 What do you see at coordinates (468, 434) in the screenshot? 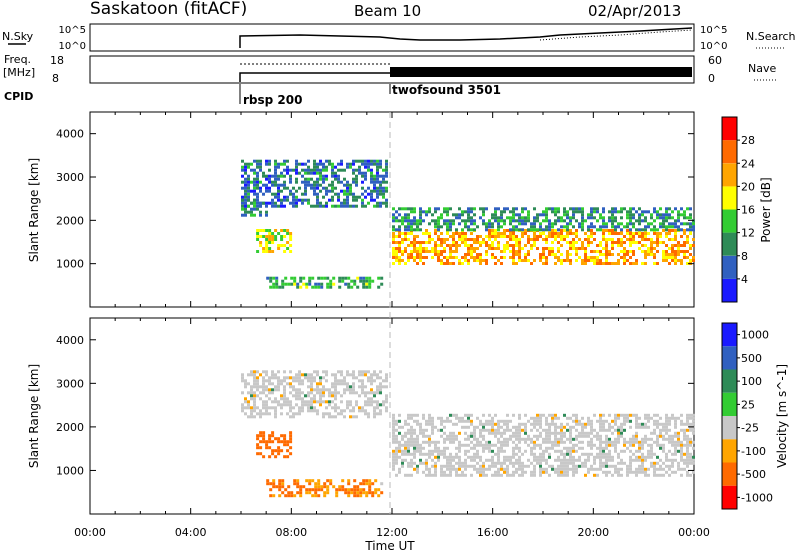
I see `velocity-heatmap` at bounding box center [468, 434].